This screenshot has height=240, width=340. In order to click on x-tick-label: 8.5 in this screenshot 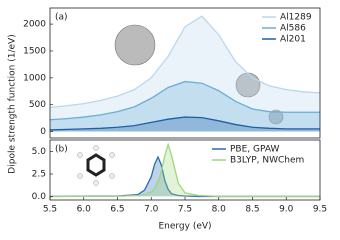, I will do `click(252, 210)`.